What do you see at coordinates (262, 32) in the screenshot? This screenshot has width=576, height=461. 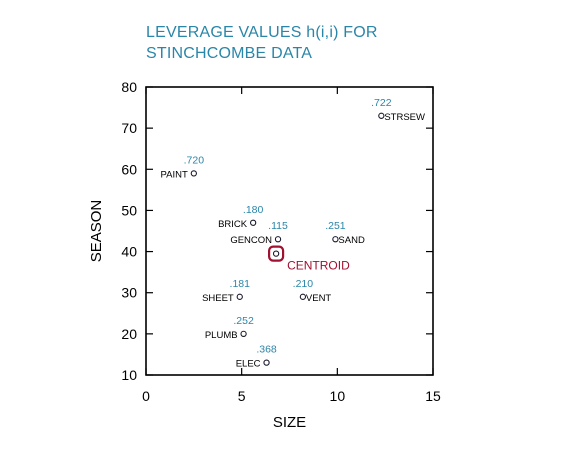 I see `chart-title-line-1: LEVERAGE VALUES h(i,i) FOR` at bounding box center [262, 32].